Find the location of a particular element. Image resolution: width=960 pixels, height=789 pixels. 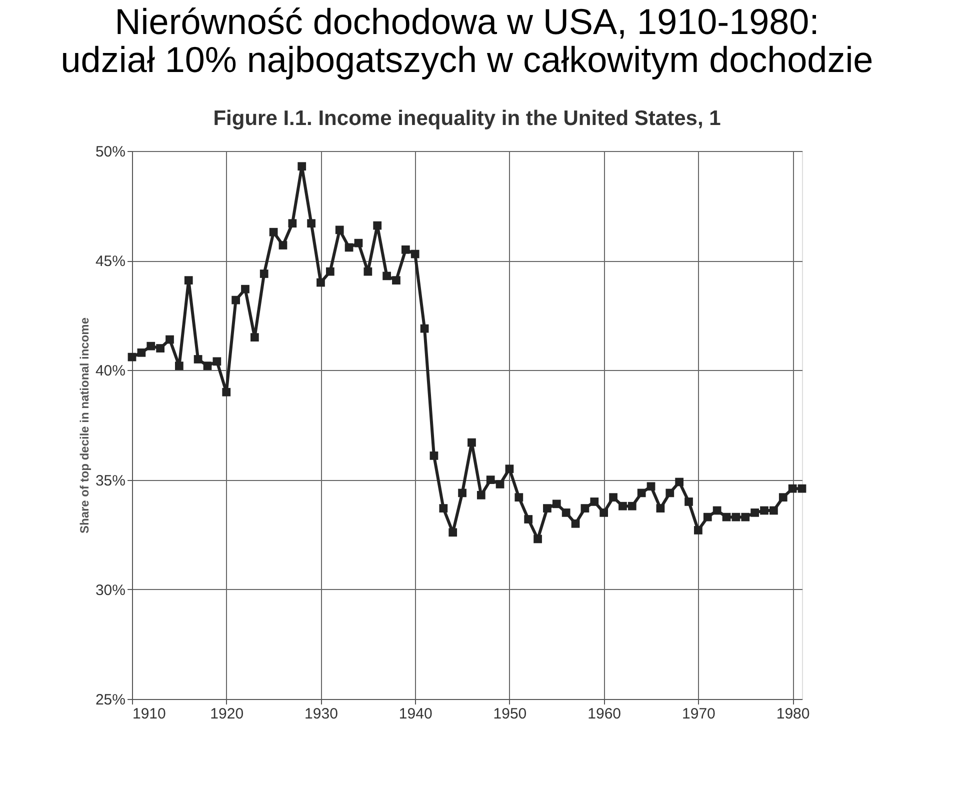

x-tick-label: 1970 is located at coordinates (699, 714).